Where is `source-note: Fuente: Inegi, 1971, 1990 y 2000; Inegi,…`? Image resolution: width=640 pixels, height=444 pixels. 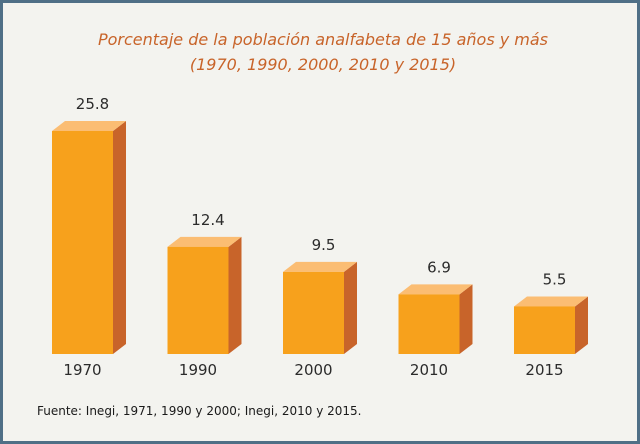
source-note: Fuente: Inegi, 1971, 1990 y 2000; Inegi,… is located at coordinates (199, 411).